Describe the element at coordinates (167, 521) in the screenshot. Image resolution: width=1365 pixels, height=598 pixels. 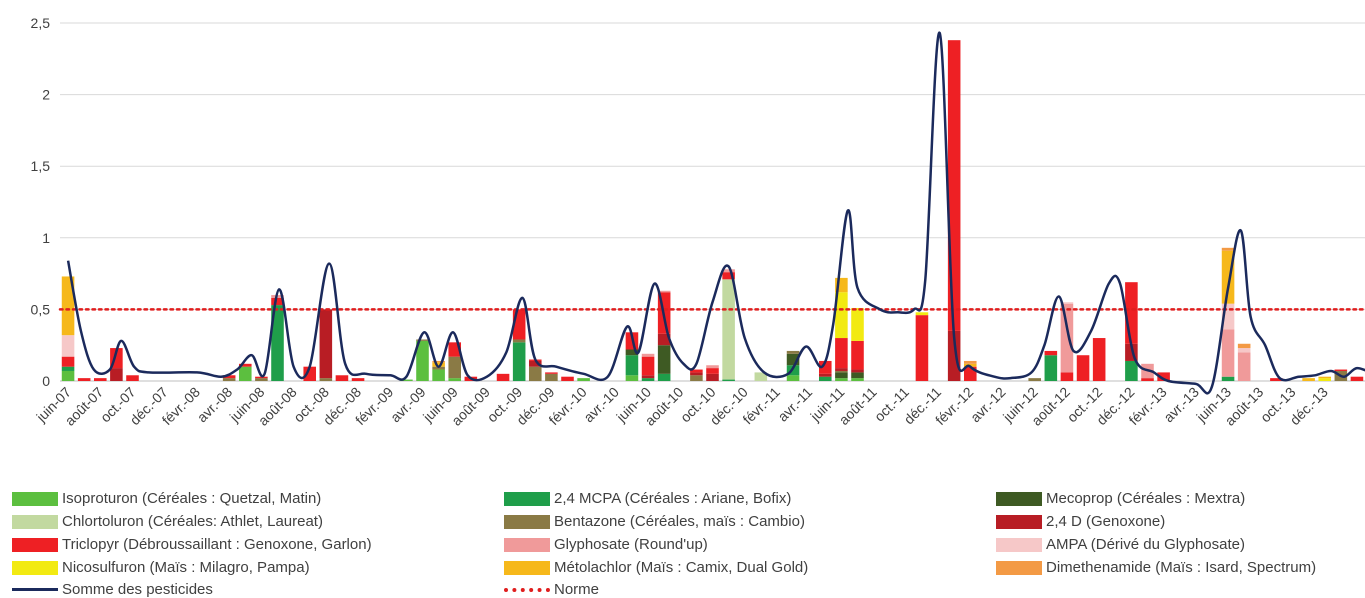
I see `legend-item-chlortoluron: Chlortoluron (Céréales: Athlet, Laureat)` at that location.